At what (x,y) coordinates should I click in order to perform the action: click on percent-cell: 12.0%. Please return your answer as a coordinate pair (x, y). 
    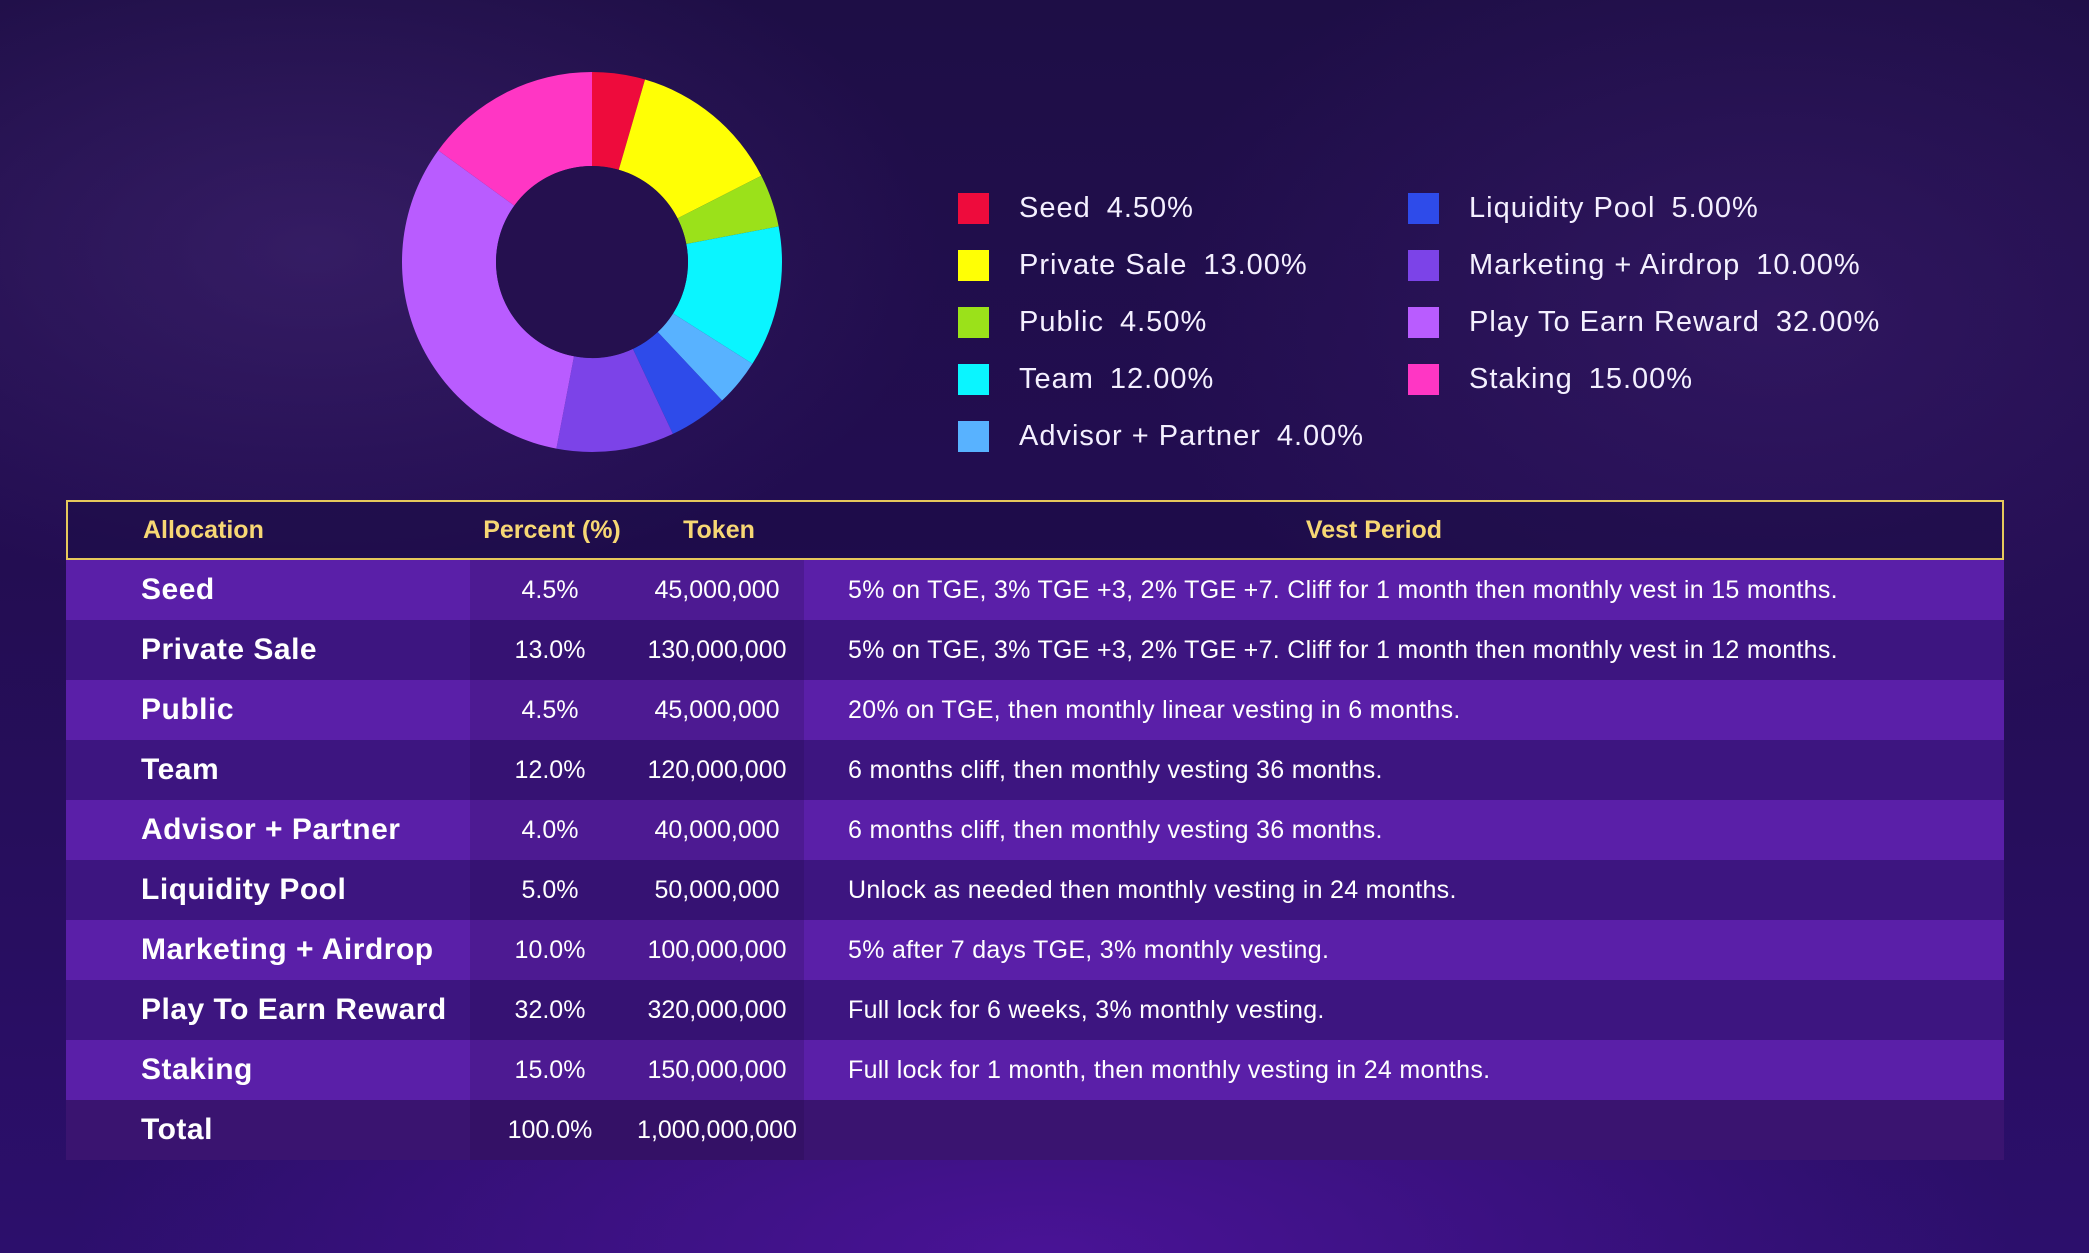
    Looking at the image, I should click on (550, 769).